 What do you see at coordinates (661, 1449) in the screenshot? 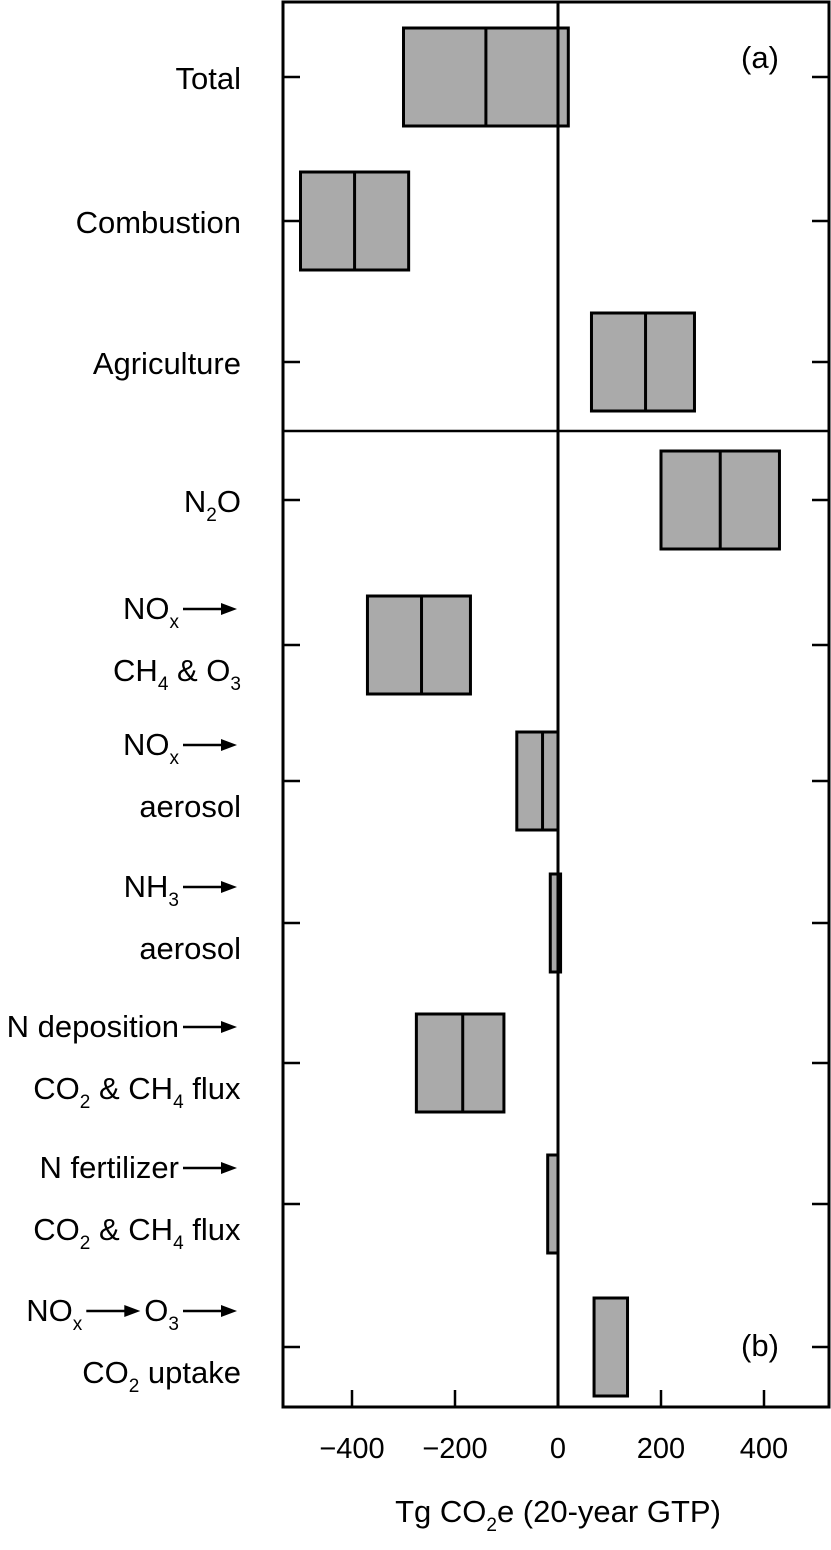
I see `x-tick-label-3: 200` at bounding box center [661, 1449].